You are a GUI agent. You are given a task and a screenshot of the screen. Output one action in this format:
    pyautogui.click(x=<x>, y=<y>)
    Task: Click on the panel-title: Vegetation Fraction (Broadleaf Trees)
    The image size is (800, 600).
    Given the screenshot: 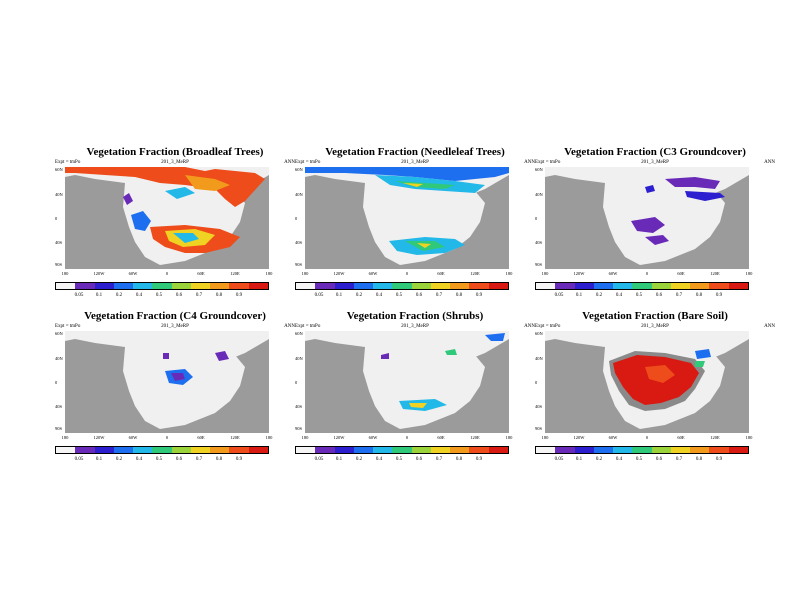 What is the action you would take?
    pyautogui.click(x=175, y=152)
    